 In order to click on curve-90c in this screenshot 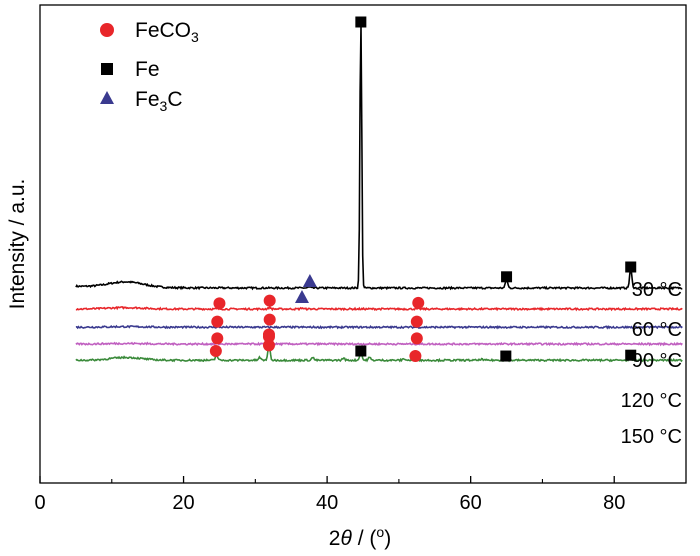, I will do `click(379, 327)`.